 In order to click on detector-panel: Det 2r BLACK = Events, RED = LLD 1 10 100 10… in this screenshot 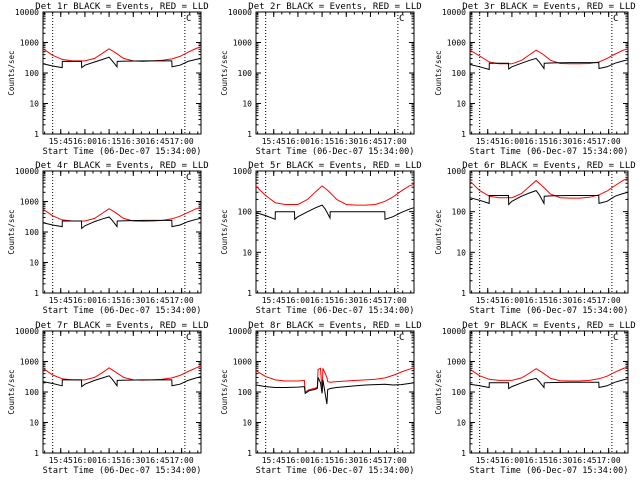, I will do `click(321, 79)`.